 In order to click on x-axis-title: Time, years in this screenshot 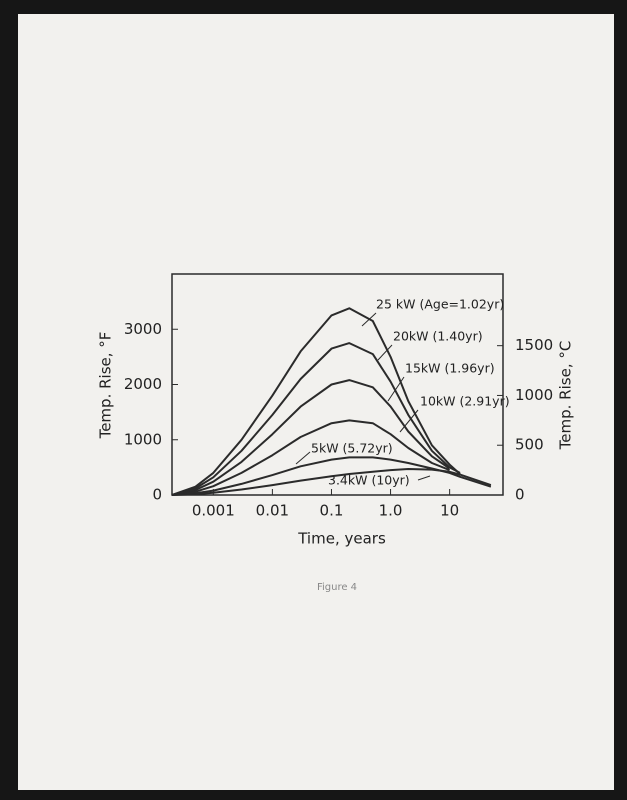, I will do `click(341, 539)`.